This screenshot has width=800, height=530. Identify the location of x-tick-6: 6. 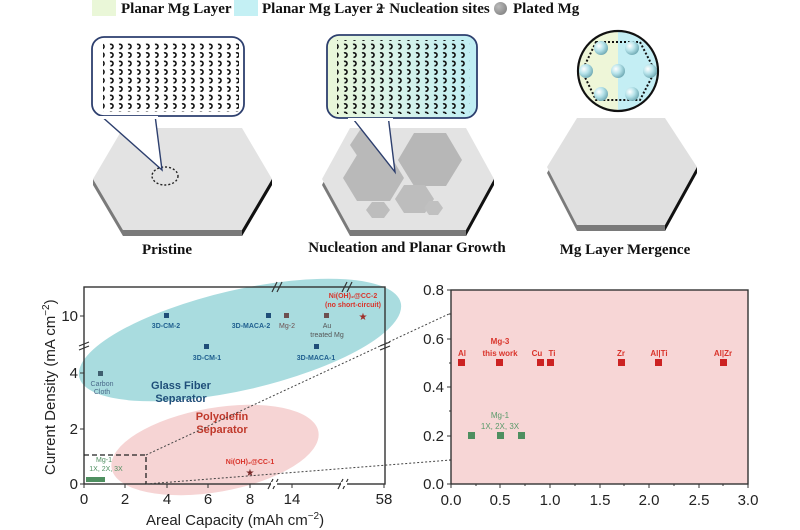
(208, 499).